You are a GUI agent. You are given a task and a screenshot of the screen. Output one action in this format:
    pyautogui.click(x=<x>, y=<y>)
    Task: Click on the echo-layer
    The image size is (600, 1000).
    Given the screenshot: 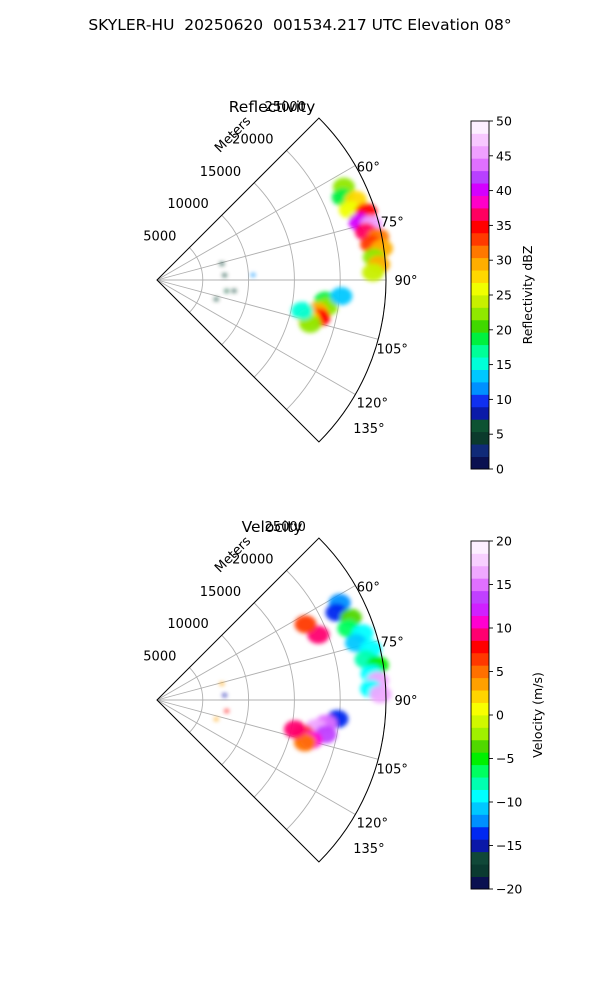 What is the action you would take?
    pyautogui.click(x=303, y=672)
    